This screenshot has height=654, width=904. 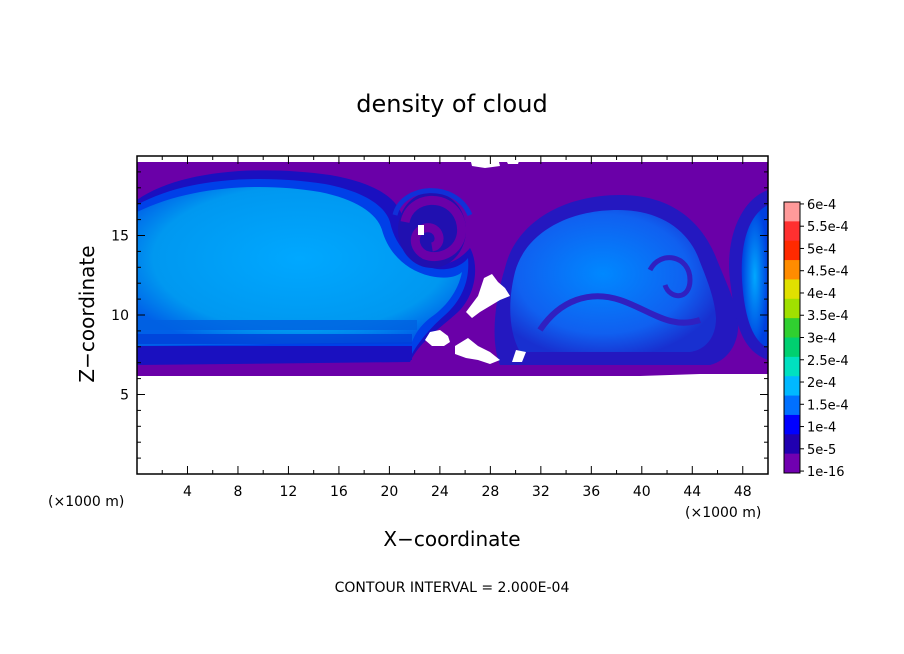 I want to click on chart-title: density of cloud, so click(x=451, y=104).